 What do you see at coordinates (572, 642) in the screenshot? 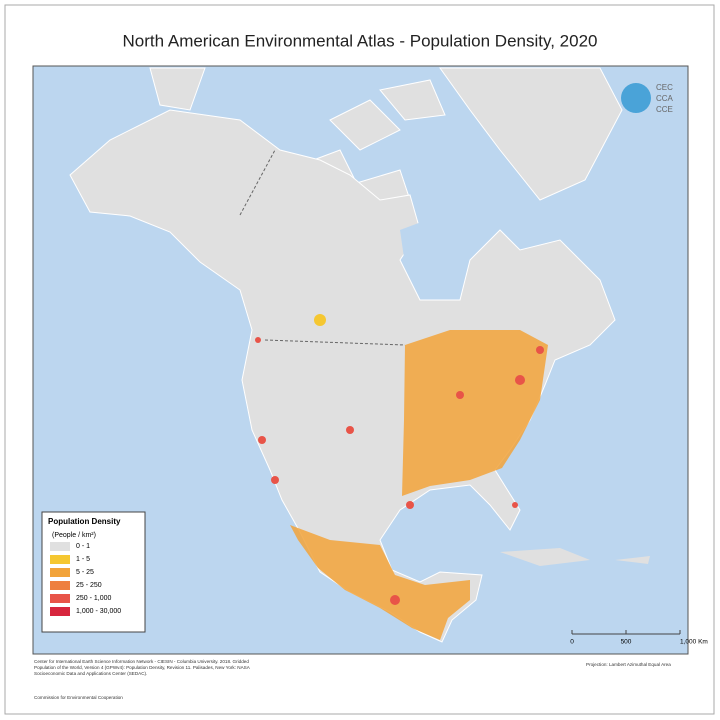
I see `scale-label: 0` at bounding box center [572, 642].